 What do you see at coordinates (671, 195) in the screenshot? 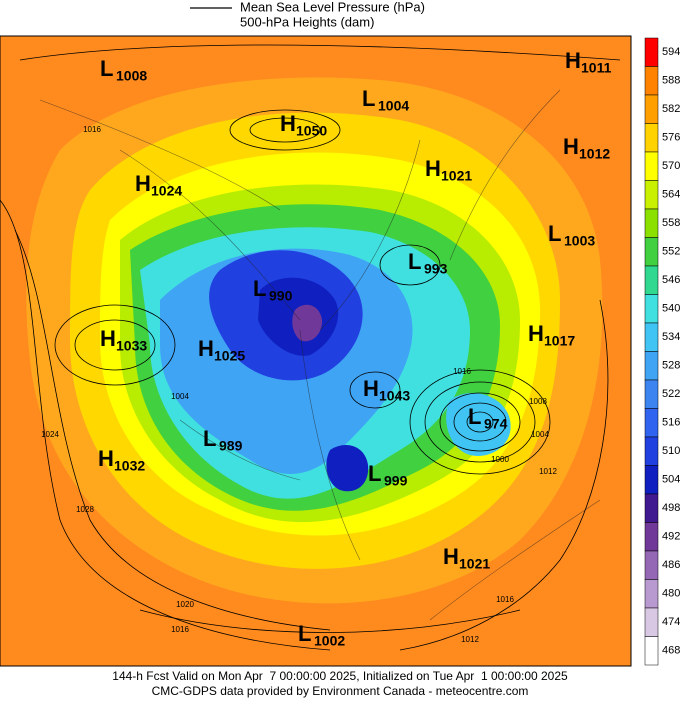
I see `colorbar-label: 564` at bounding box center [671, 195].